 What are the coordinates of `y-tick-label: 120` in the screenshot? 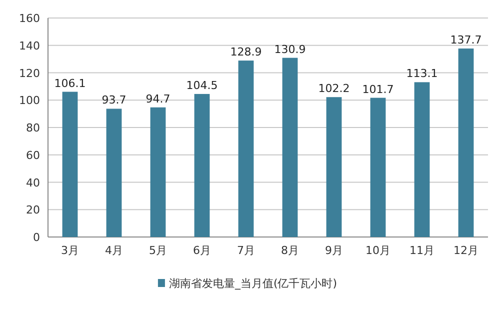 It's located at (29, 73).